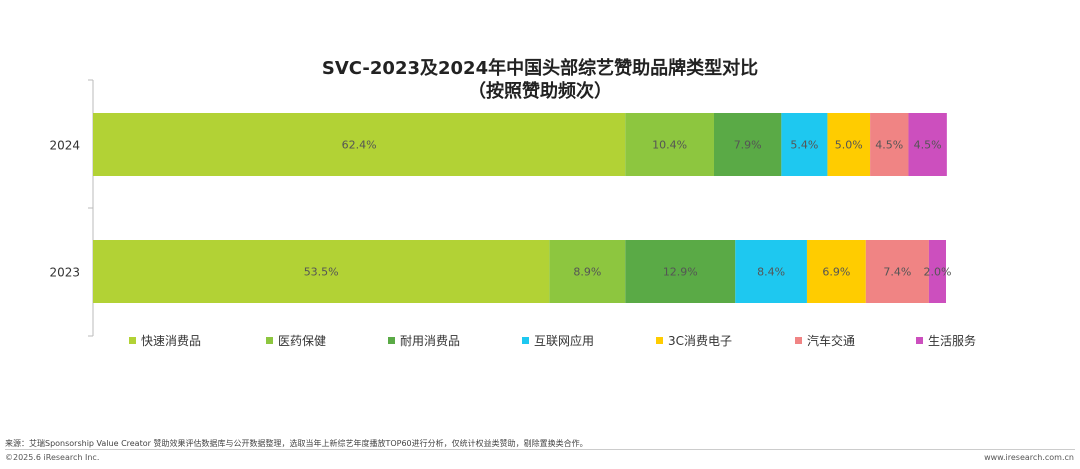  What do you see at coordinates (52, 457) in the screenshot?
I see `copyright: ©2025.6 iResearch Inc.` at bounding box center [52, 457].